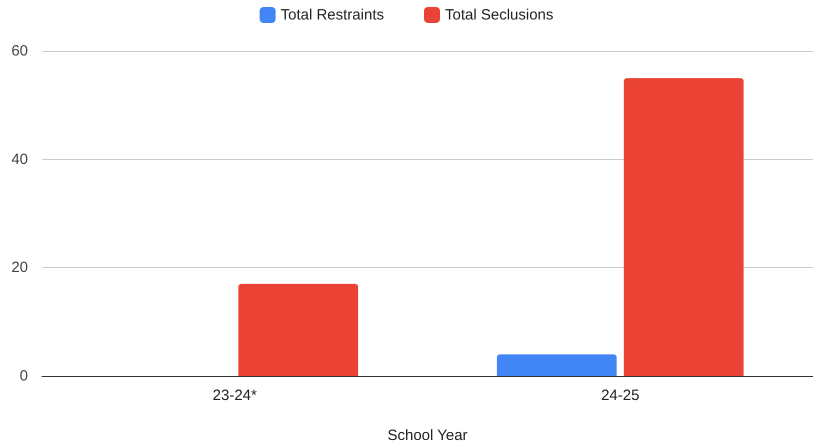  What do you see at coordinates (19, 51) in the screenshot?
I see `y-tick-label: 60` at bounding box center [19, 51].